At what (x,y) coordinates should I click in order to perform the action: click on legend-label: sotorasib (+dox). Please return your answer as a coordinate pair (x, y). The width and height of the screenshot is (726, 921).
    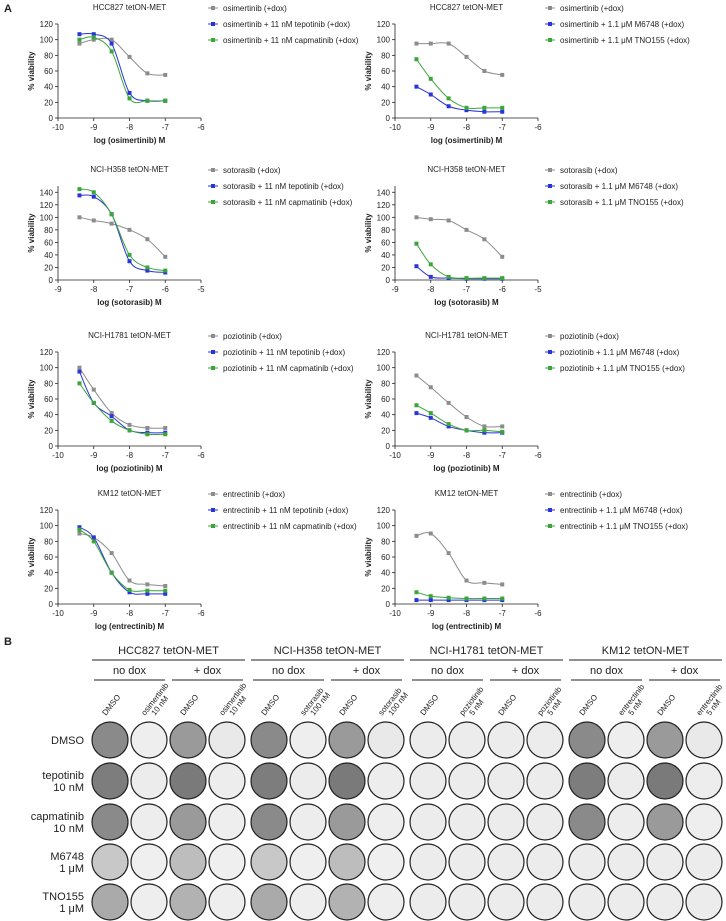
    Looking at the image, I should click on (589, 170).